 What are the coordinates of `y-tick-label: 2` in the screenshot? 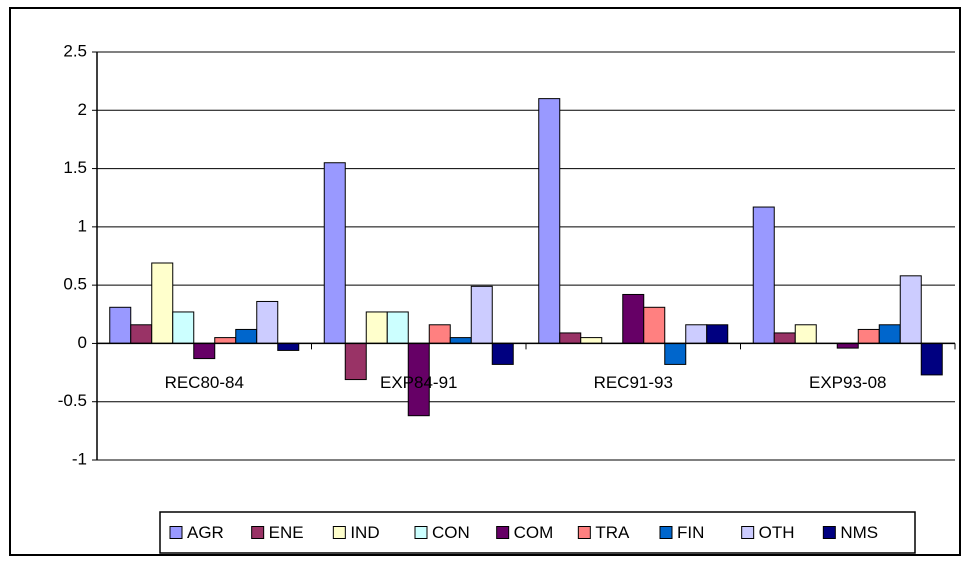 It's located at (82, 109).